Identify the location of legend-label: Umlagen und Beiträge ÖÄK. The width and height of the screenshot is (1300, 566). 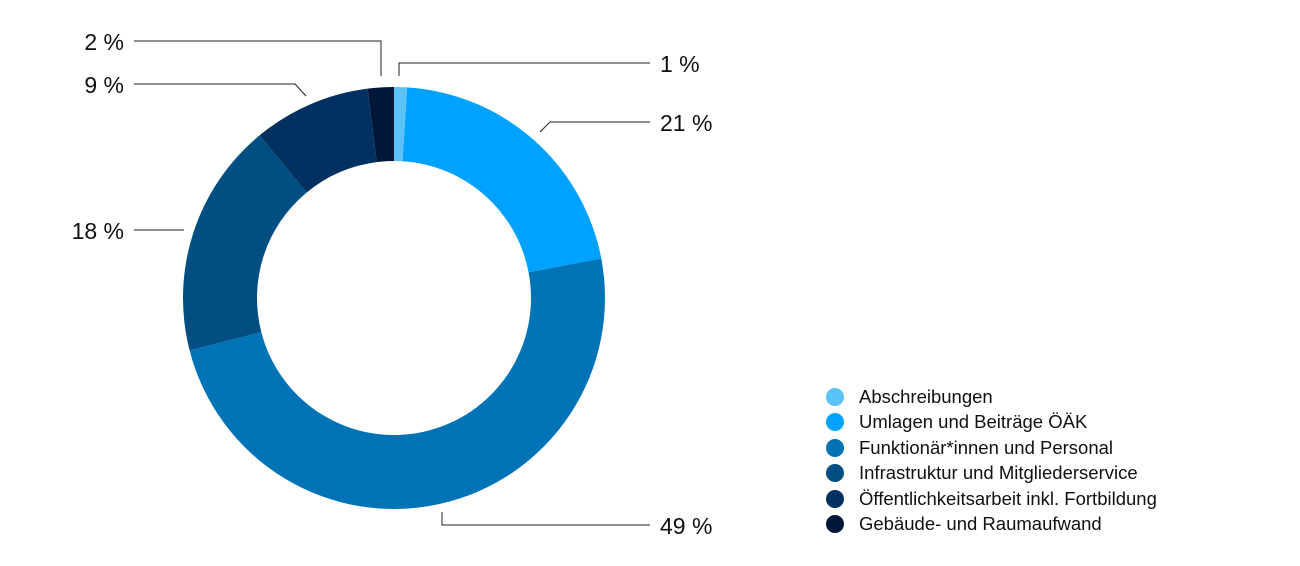
(973, 422).